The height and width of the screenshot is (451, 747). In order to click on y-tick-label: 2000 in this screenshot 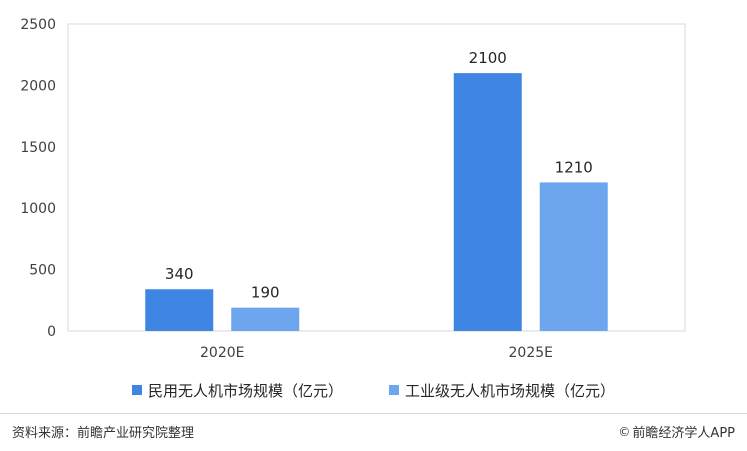, I will do `click(38, 86)`.